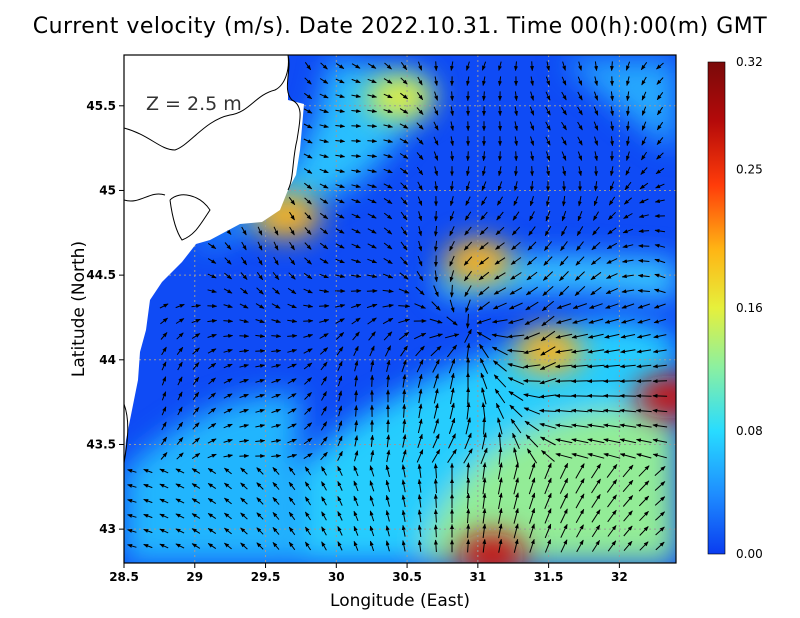 The image size is (800, 618). Describe the element at coordinates (101, 106) in the screenshot. I see `y-tick-label: 45.5` at that location.